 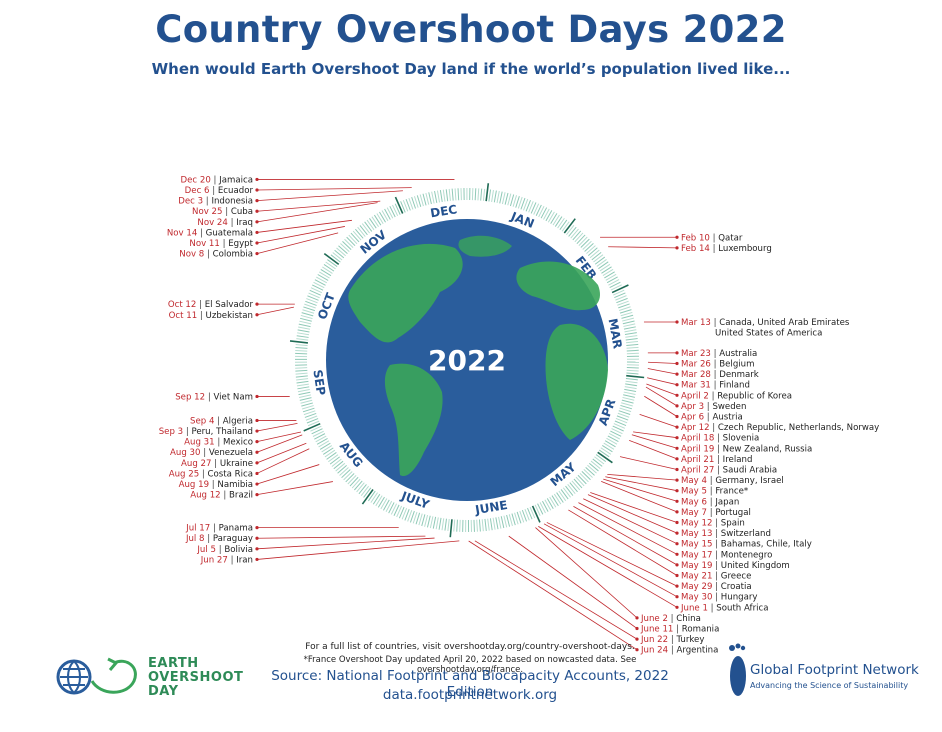 I want to click on country-date: April 27, so click(x=697, y=471).